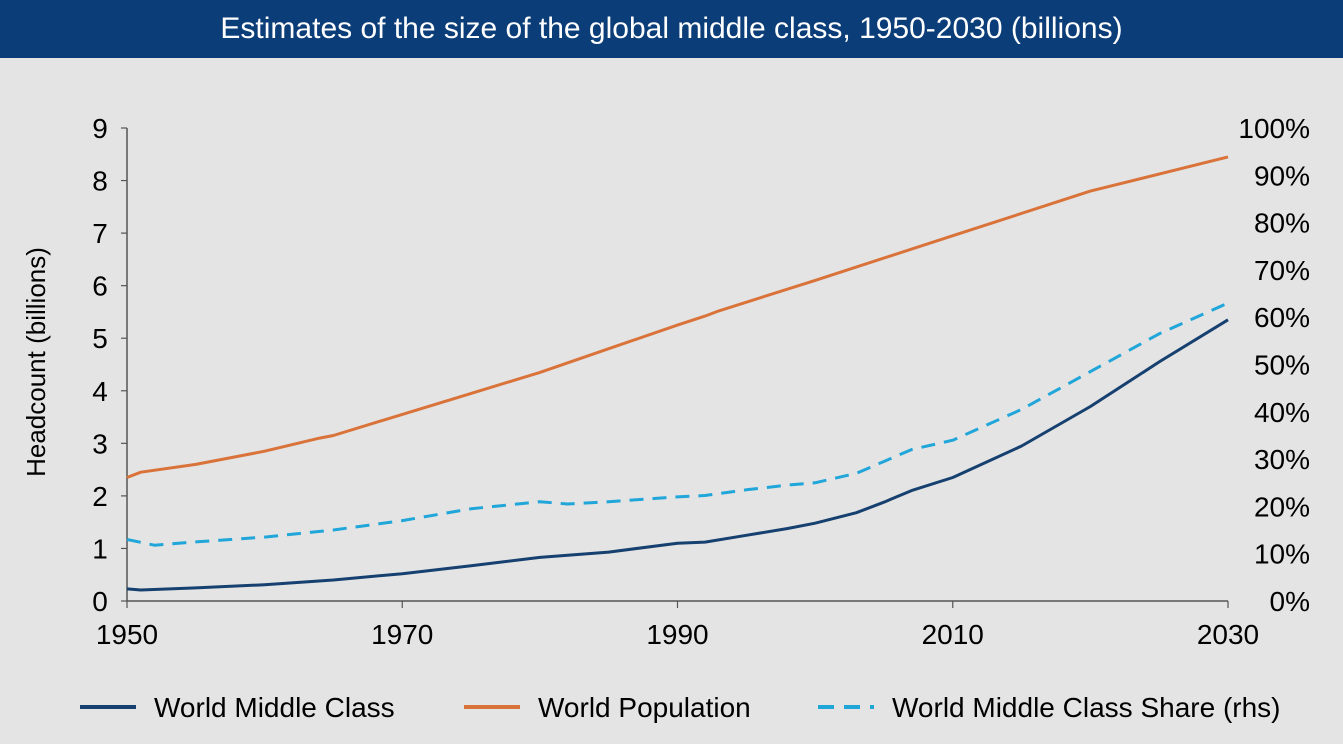  I want to click on y2-tick-label: 30%, so click(1282, 459).